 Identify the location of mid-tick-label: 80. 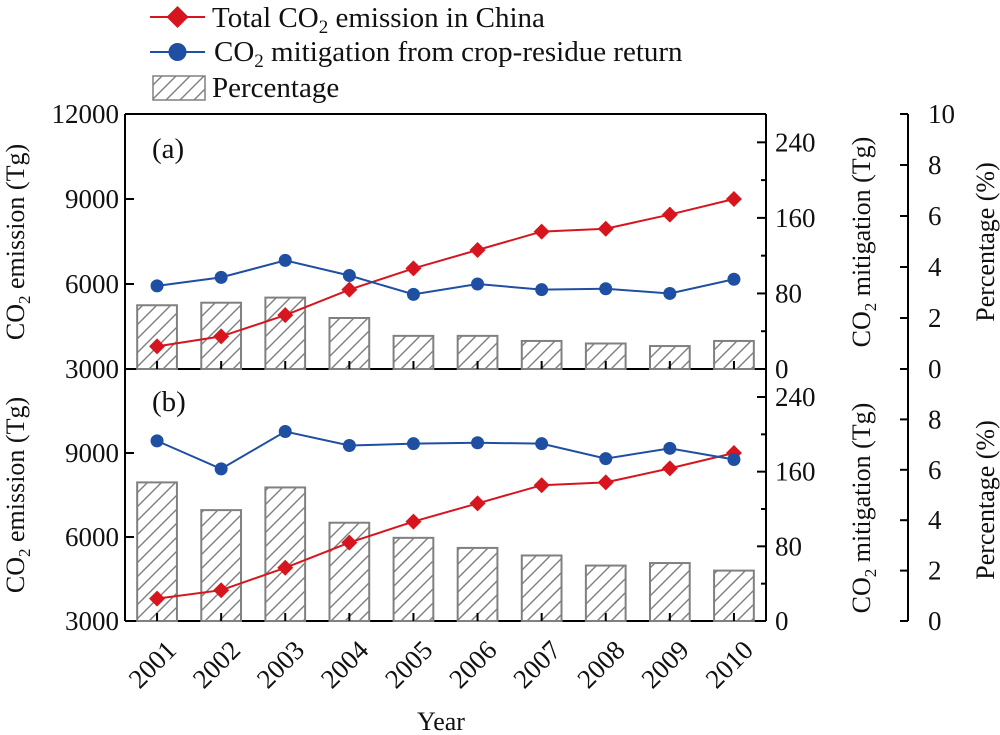
(788, 546).